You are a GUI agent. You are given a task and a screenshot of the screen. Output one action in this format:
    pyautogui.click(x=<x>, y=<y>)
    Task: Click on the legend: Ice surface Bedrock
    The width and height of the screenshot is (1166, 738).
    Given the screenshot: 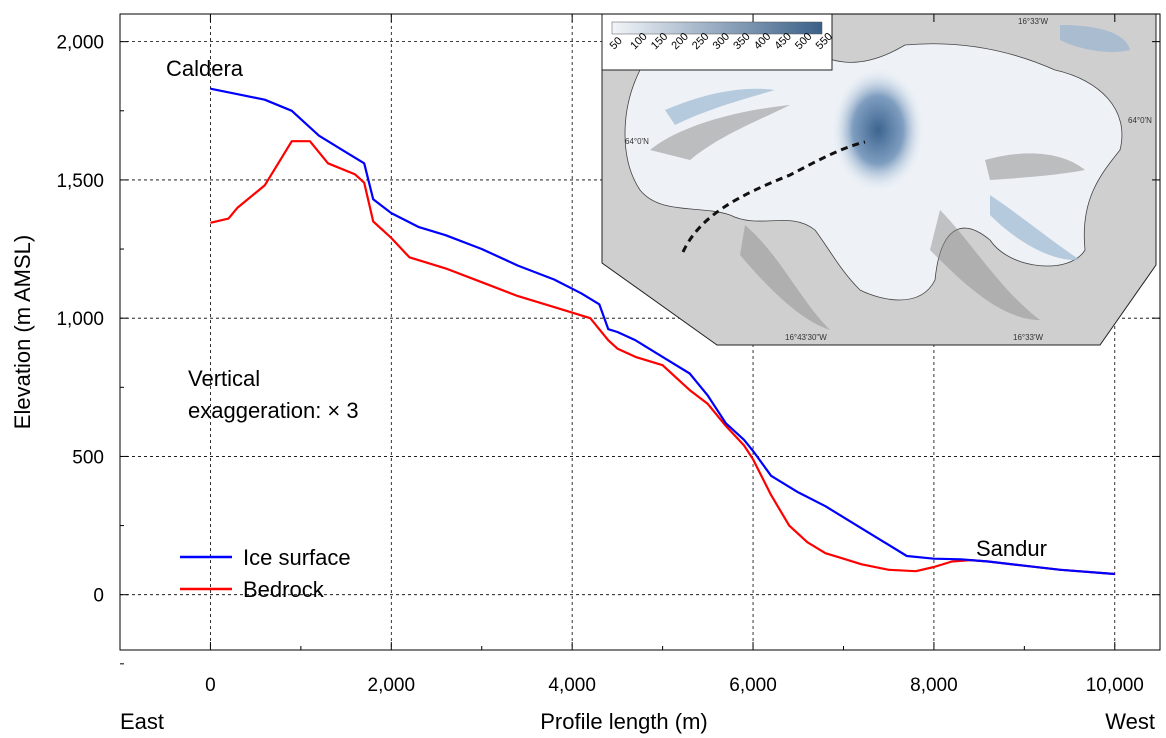 What is the action you would take?
    pyautogui.click(x=265, y=573)
    